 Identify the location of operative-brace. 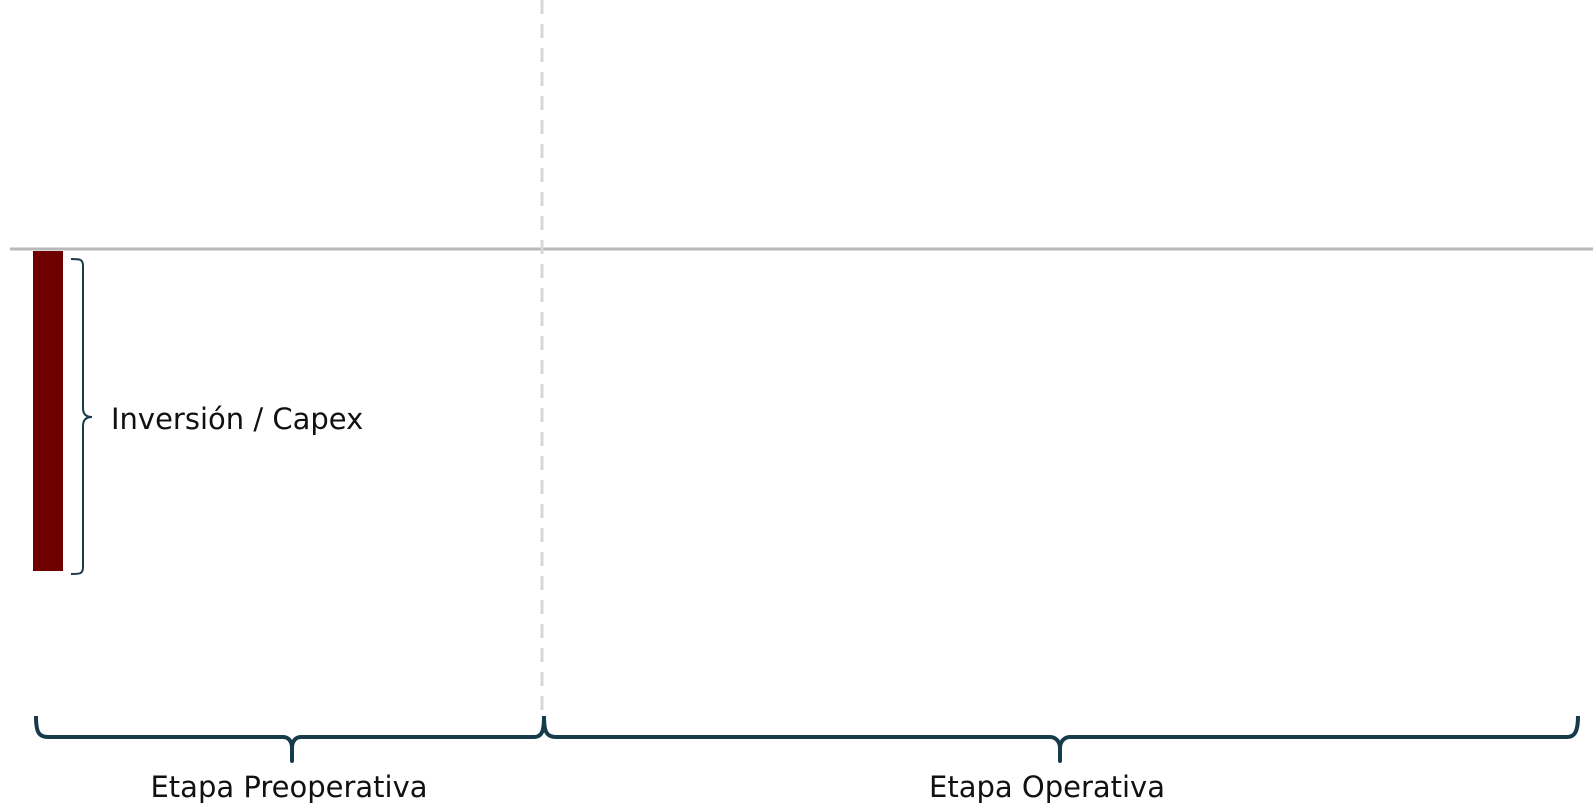
(1061, 739).